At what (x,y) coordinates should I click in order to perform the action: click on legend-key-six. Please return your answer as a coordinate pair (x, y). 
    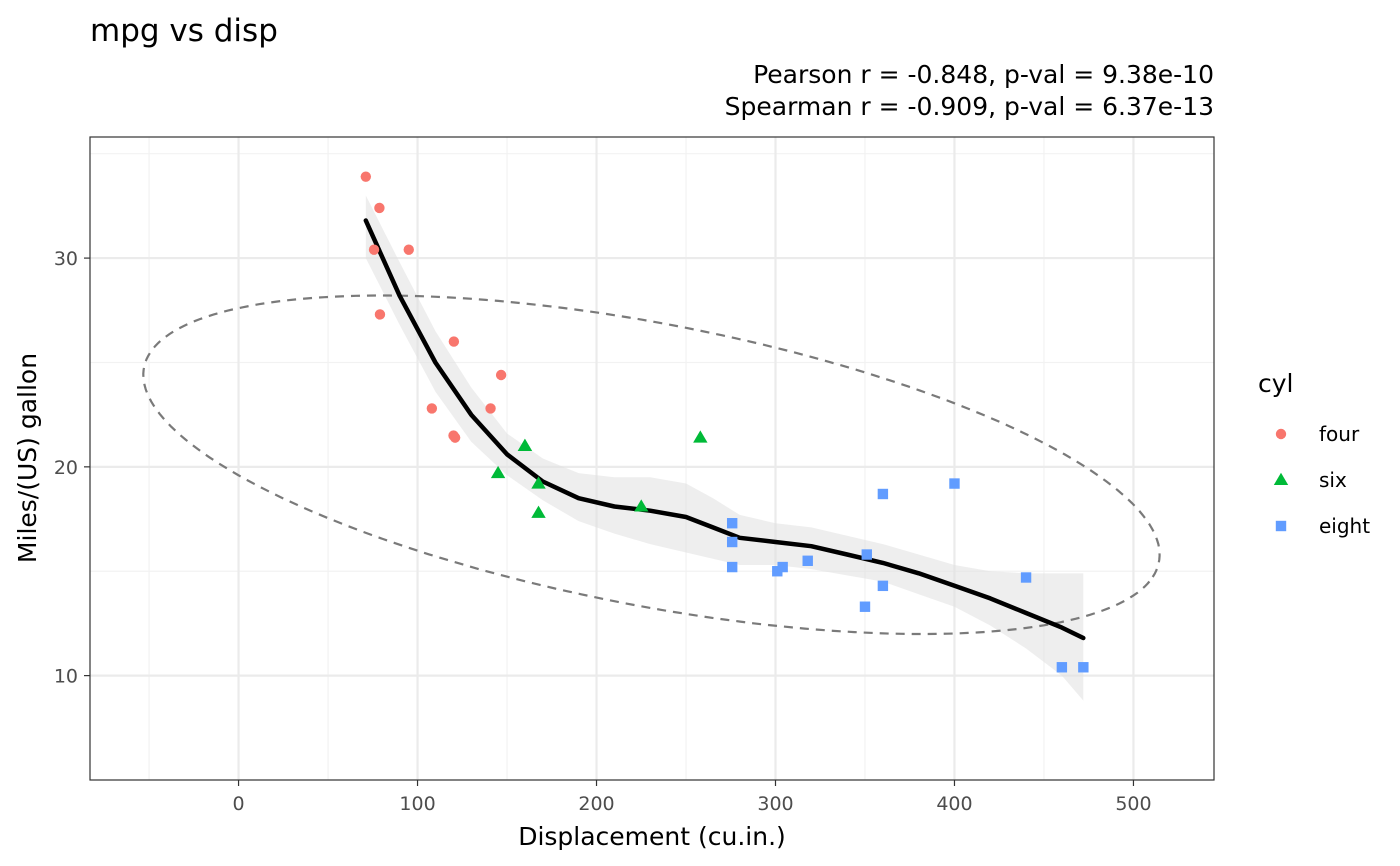
    Looking at the image, I should click on (1281, 479).